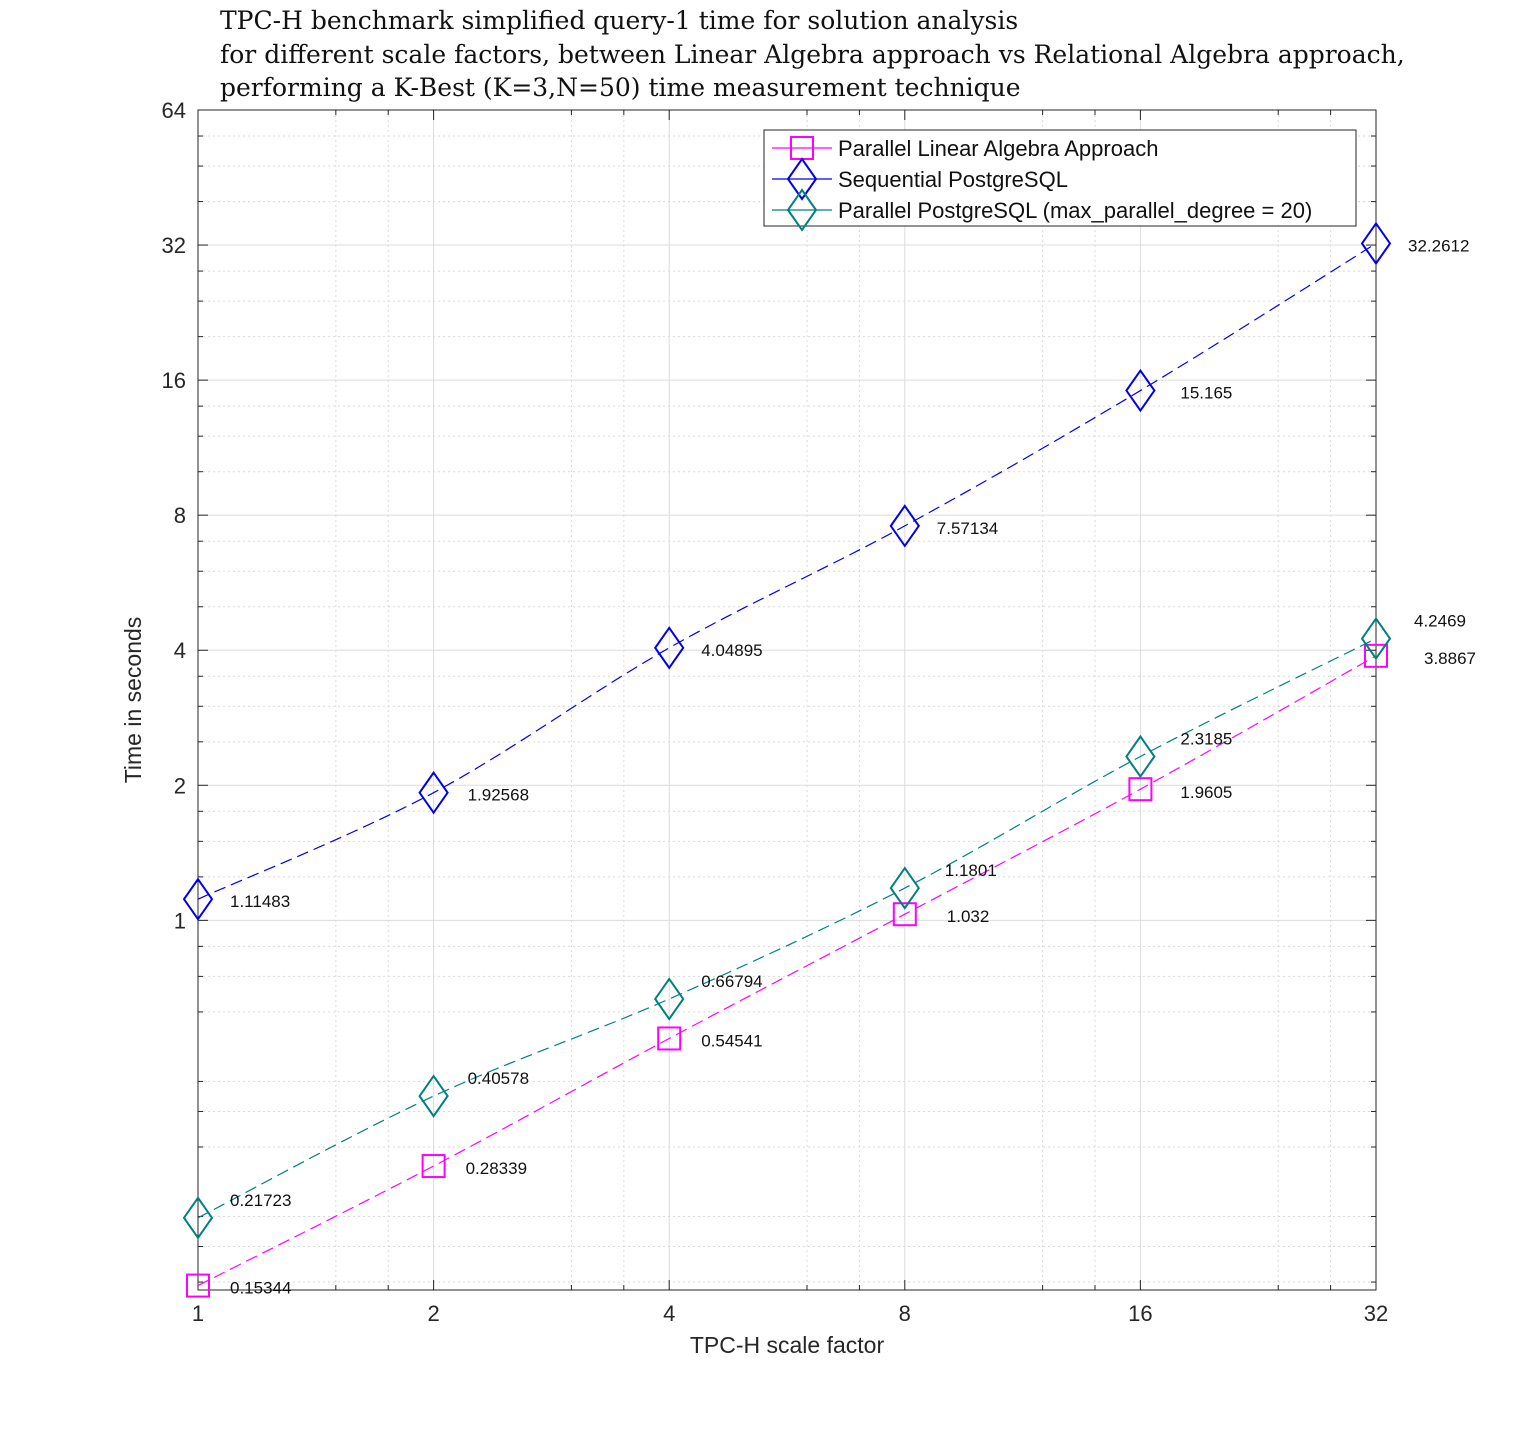  Describe the element at coordinates (967, 528) in the screenshot. I see `data-label: 7.57134` at that location.